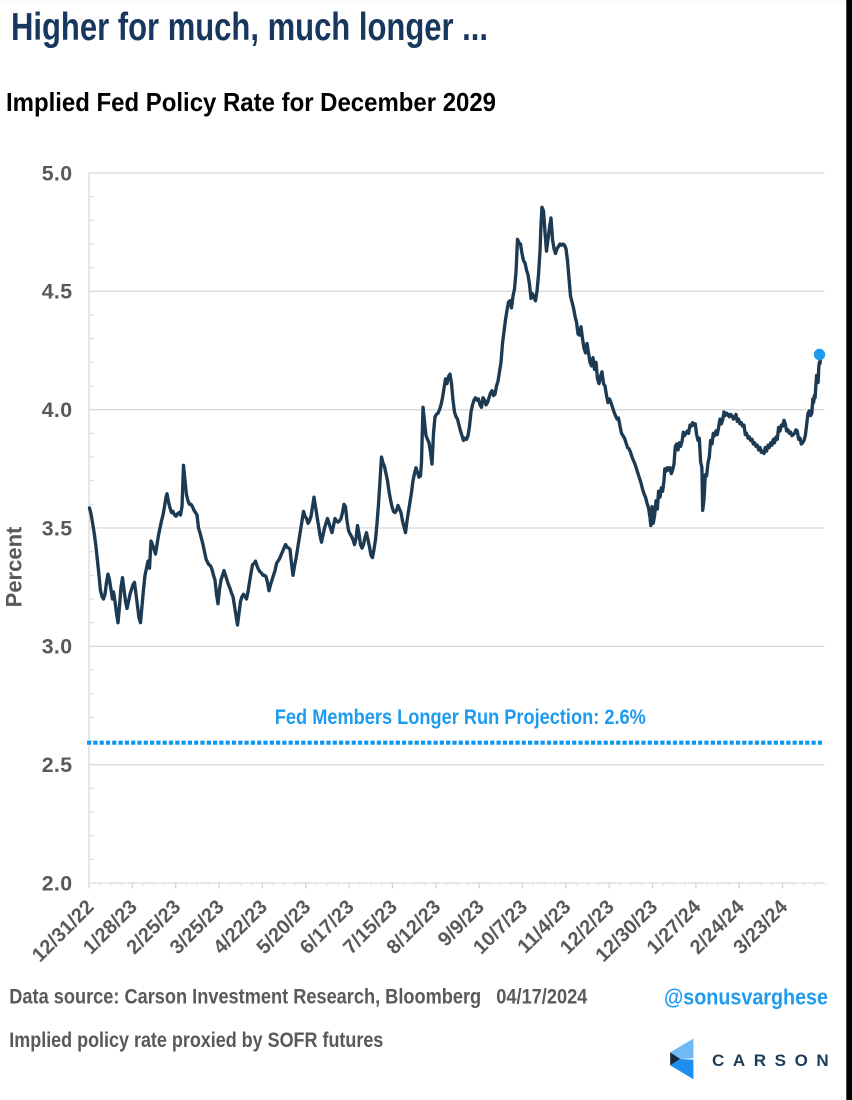 Image resolution: width=852 pixels, height=1100 pixels. What do you see at coordinates (57, 528) in the screenshot?
I see `svg-text: 3.5` at bounding box center [57, 528].